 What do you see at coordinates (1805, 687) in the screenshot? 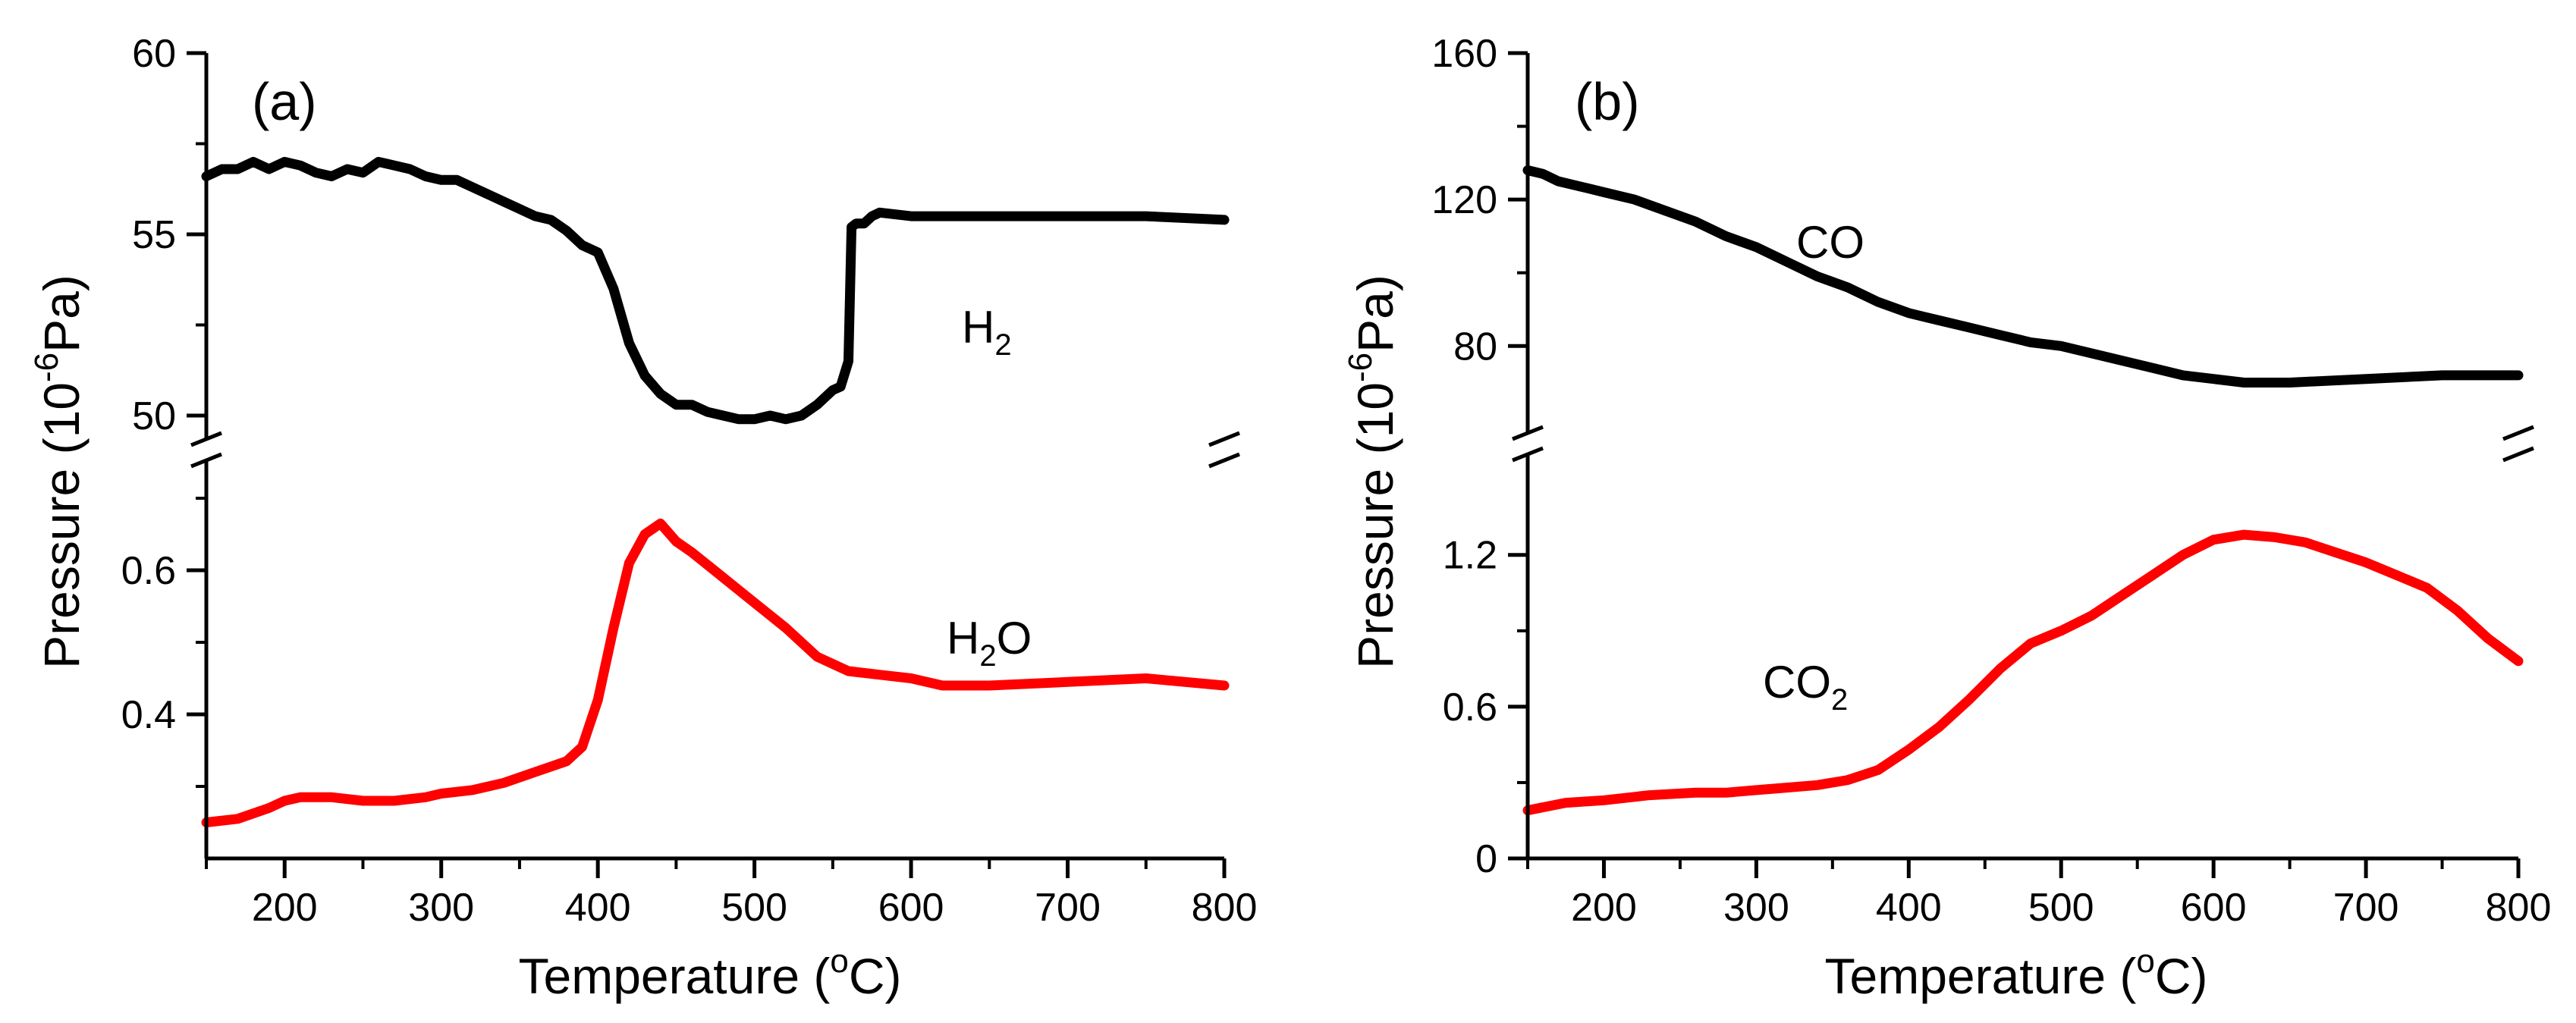
I see `annotation-co2: CO2` at bounding box center [1805, 687].